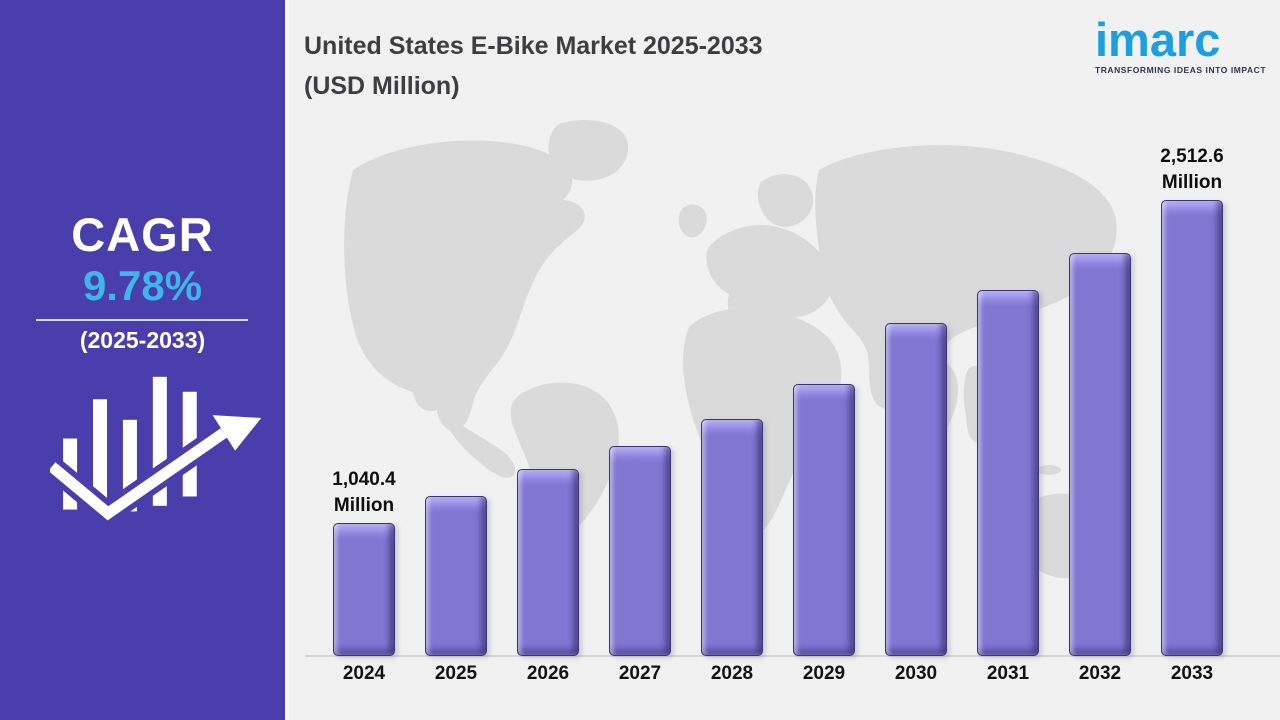 Image resolution: width=1280 pixels, height=720 pixels. Describe the element at coordinates (916, 489) in the screenshot. I see `bar-2030` at that location.